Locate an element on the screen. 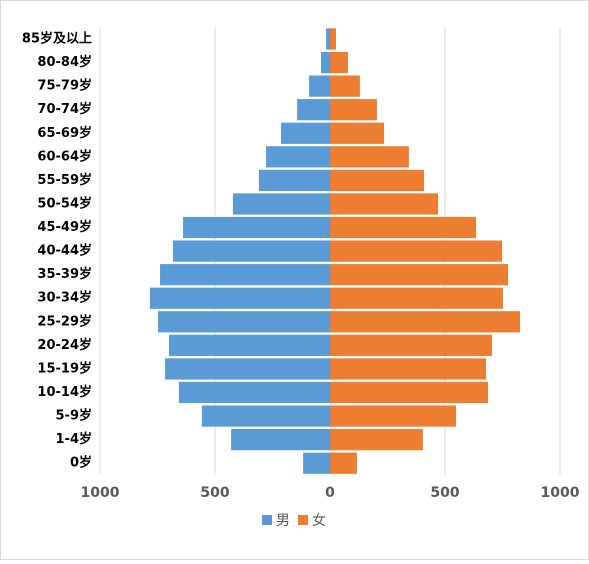 The width and height of the screenshot is (589, 564). y-tick-label: 15-19岁 is located at coordinates (64, 368).